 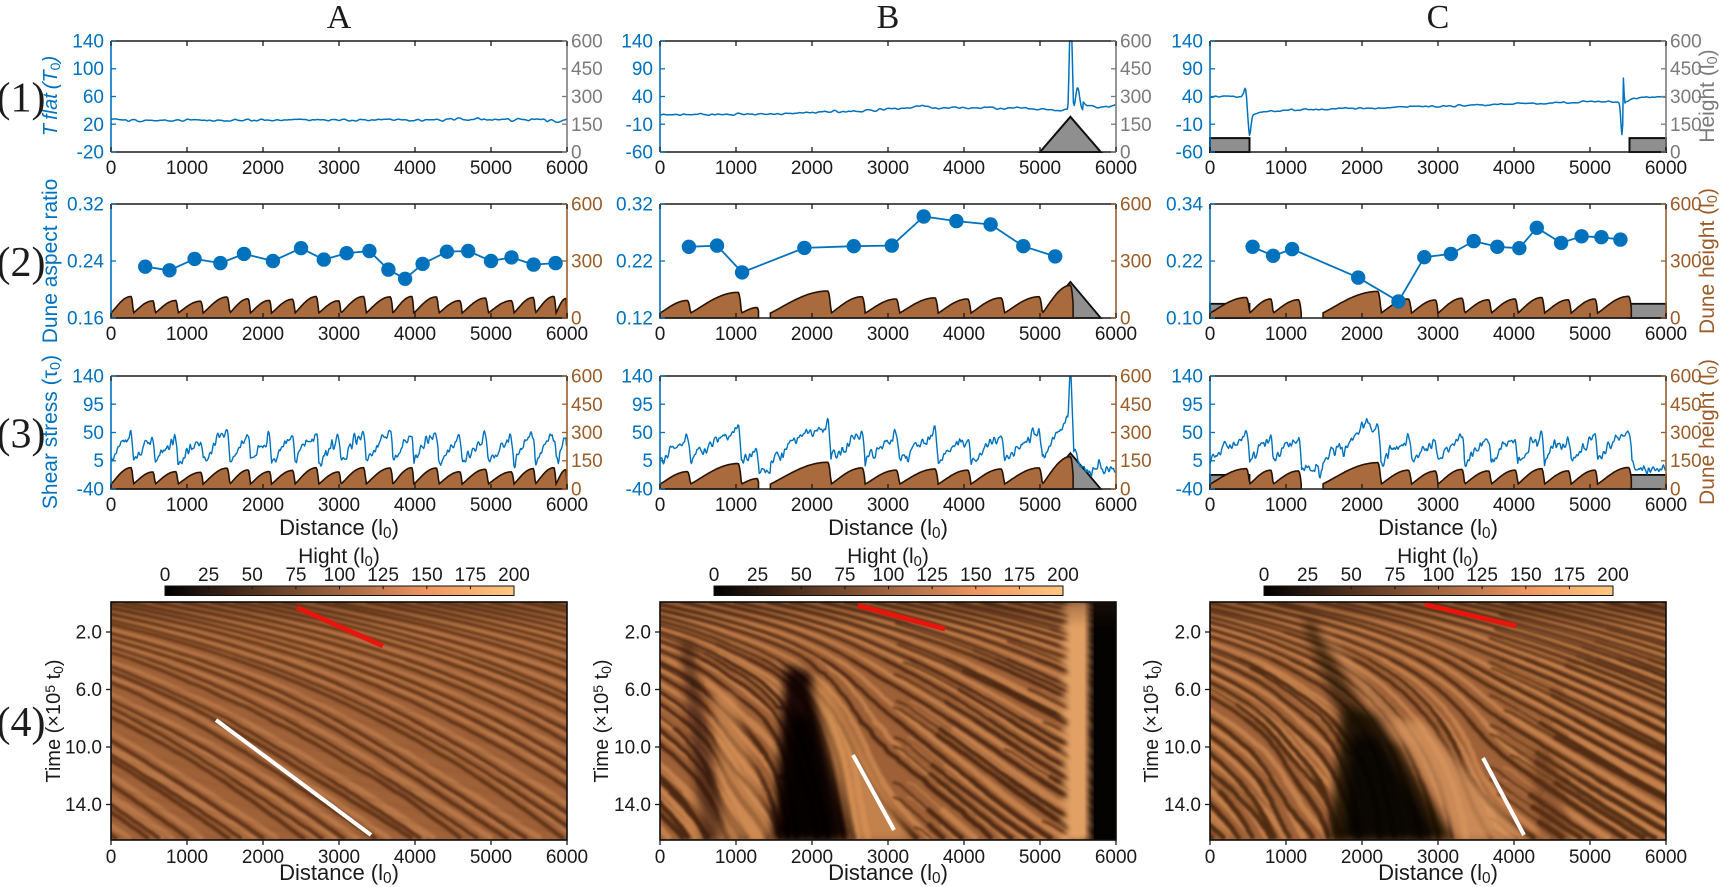 What do you see at coordinates (1063, 575) in the screenshot?
I see `svg-text: 200` at bounding box center [1063, 575].